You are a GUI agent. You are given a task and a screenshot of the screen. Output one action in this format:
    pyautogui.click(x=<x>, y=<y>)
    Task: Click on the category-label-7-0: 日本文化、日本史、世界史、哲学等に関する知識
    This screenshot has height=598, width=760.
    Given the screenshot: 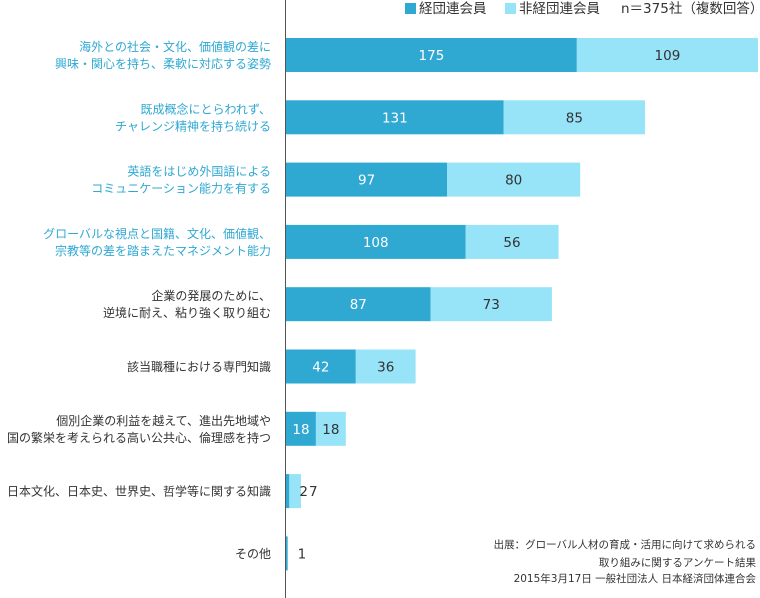 What is the action you would take?
    pyautogui.click(x=139, y=491)
    